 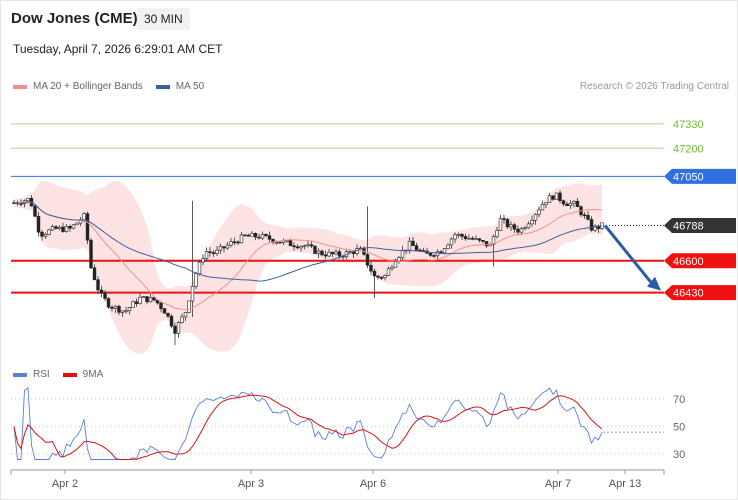 I want to click on legend-swatch-ma20, so click(x=20, y=86).